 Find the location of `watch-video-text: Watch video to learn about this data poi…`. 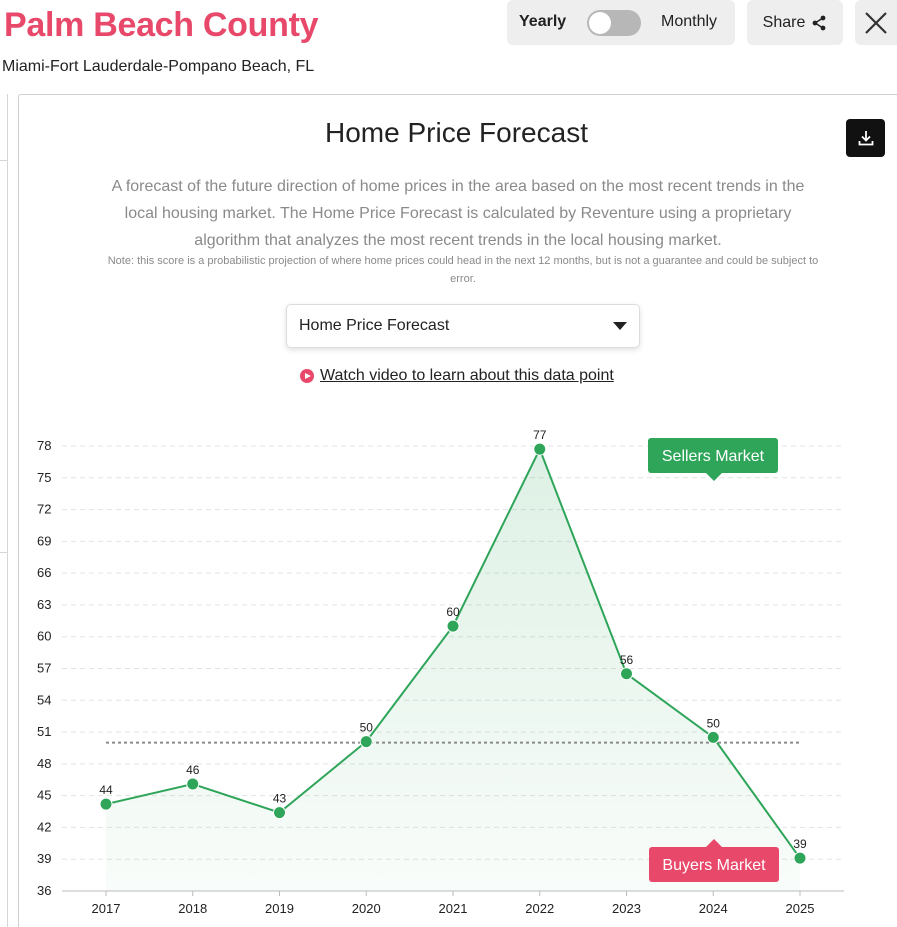

watch-video-text: Watch video to learn about this data poi… is located at coordinates (467, 375).